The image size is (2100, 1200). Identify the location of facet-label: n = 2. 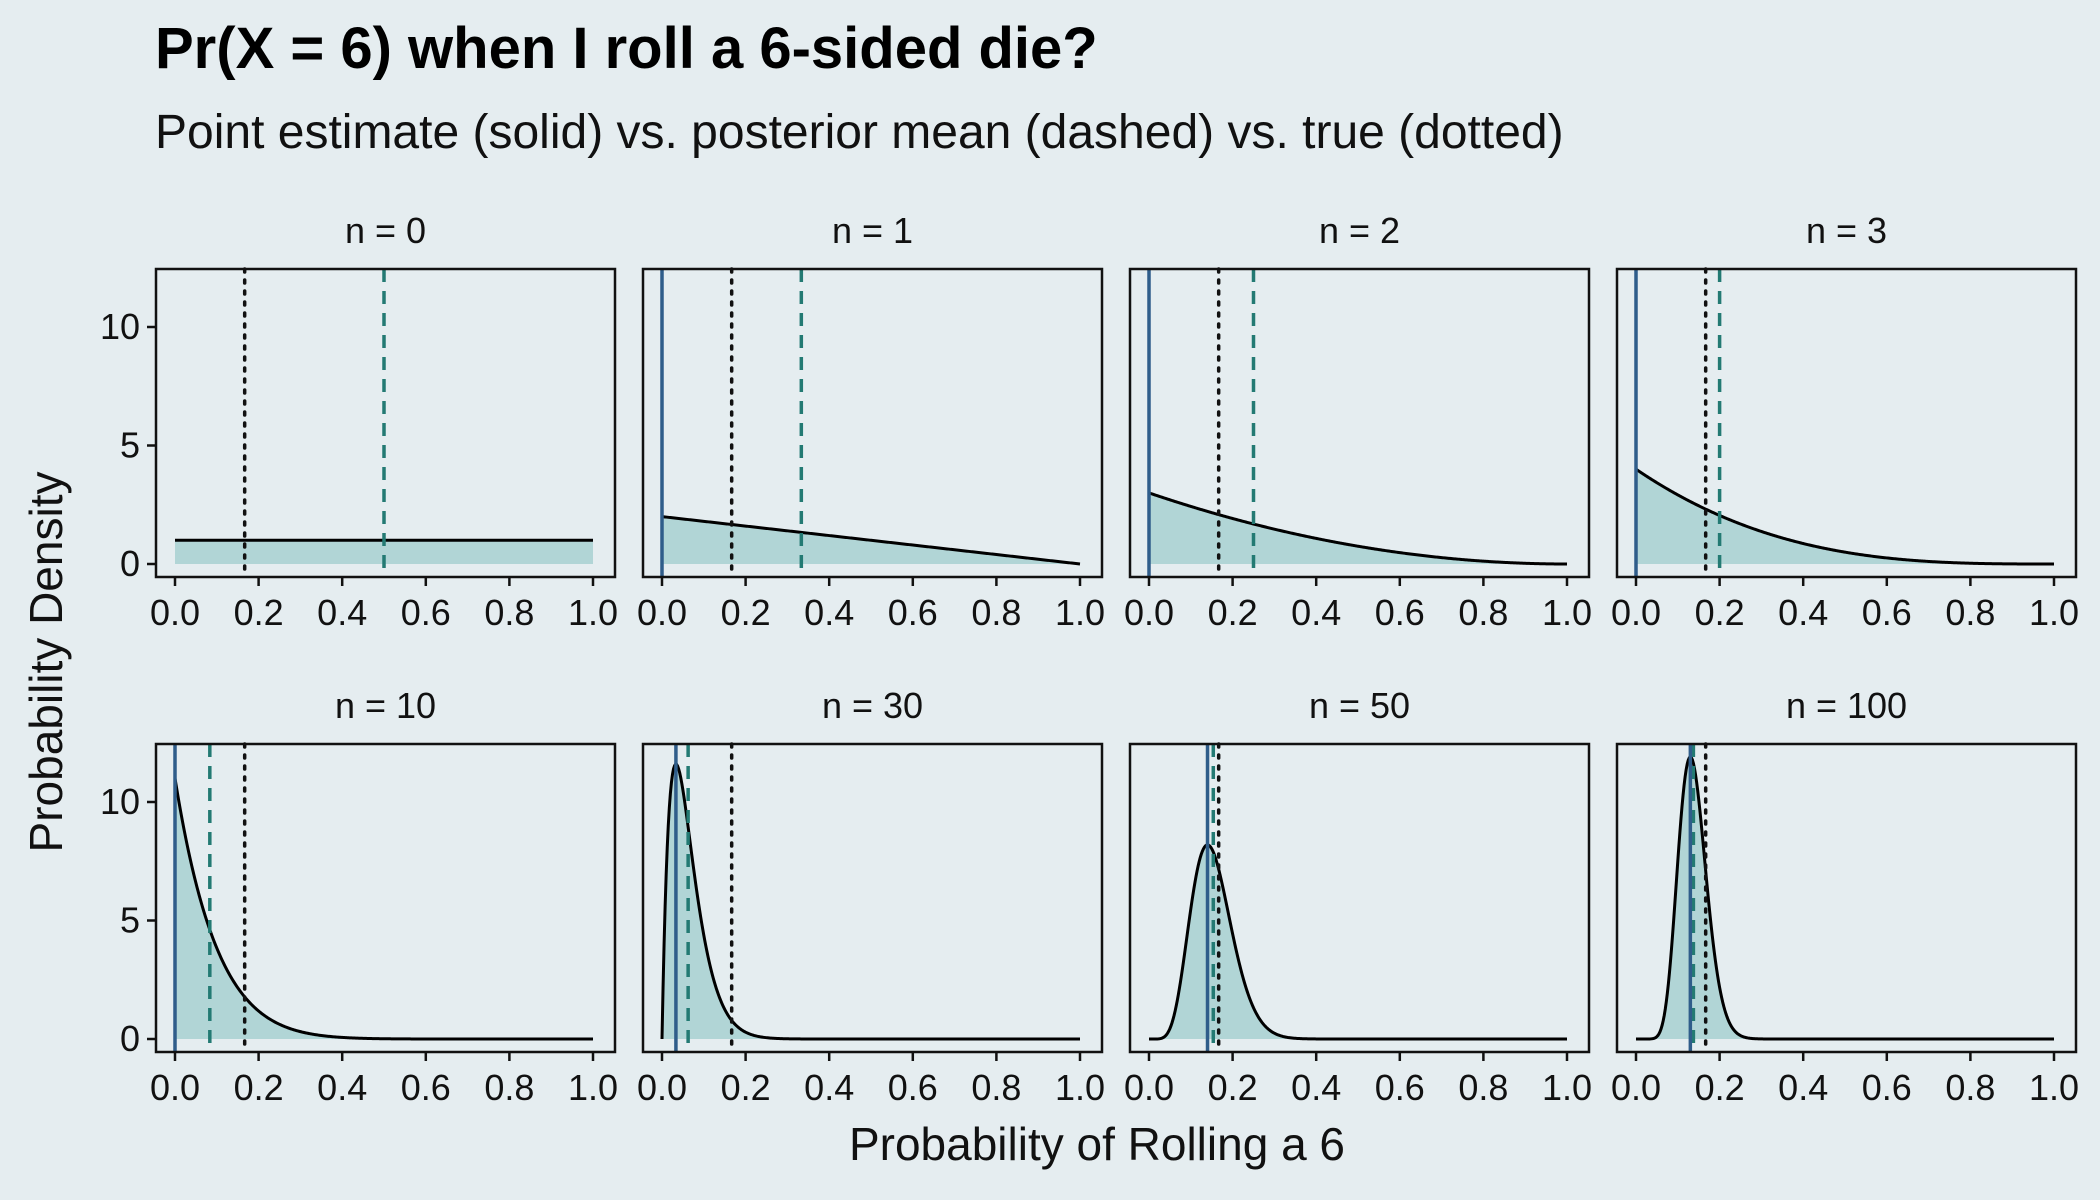
(1359, 230).